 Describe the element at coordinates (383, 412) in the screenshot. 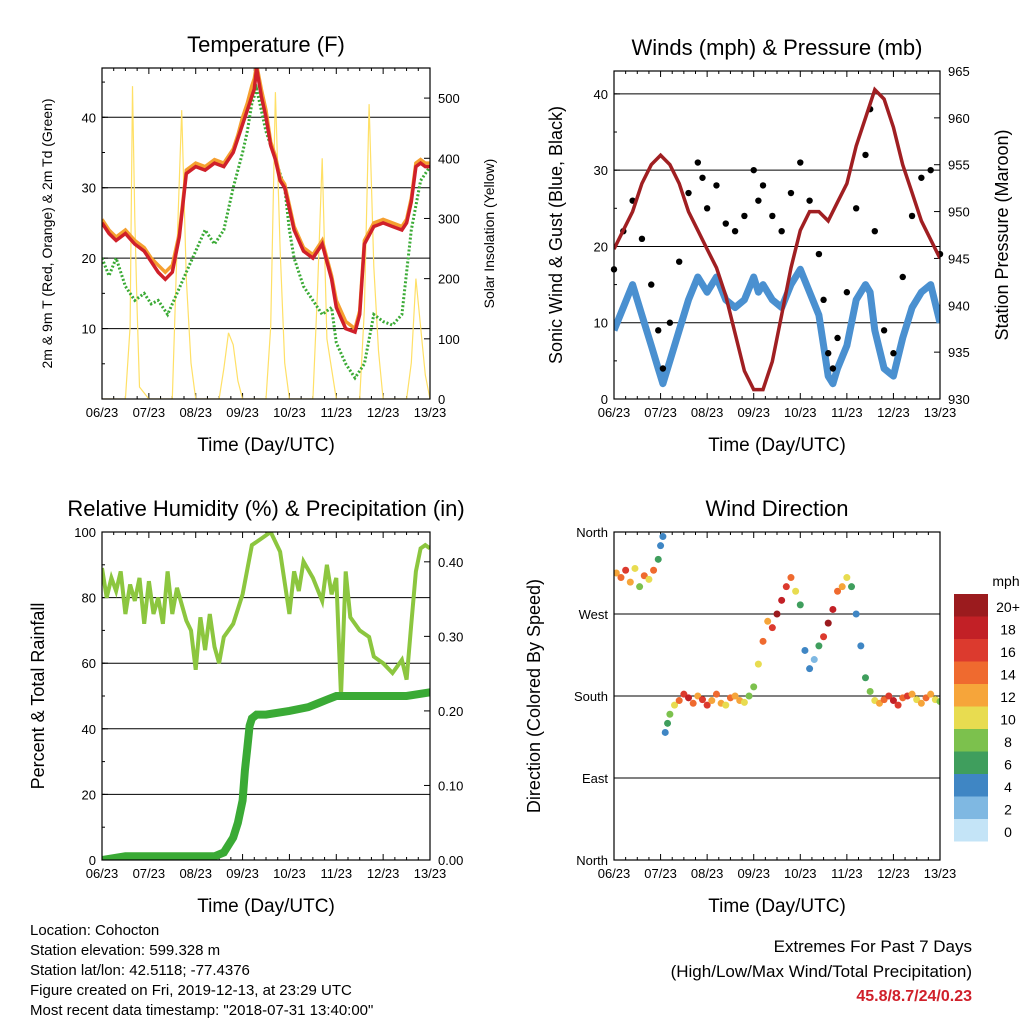

I see `temperature-x-tick-label: 12/23` at that location.